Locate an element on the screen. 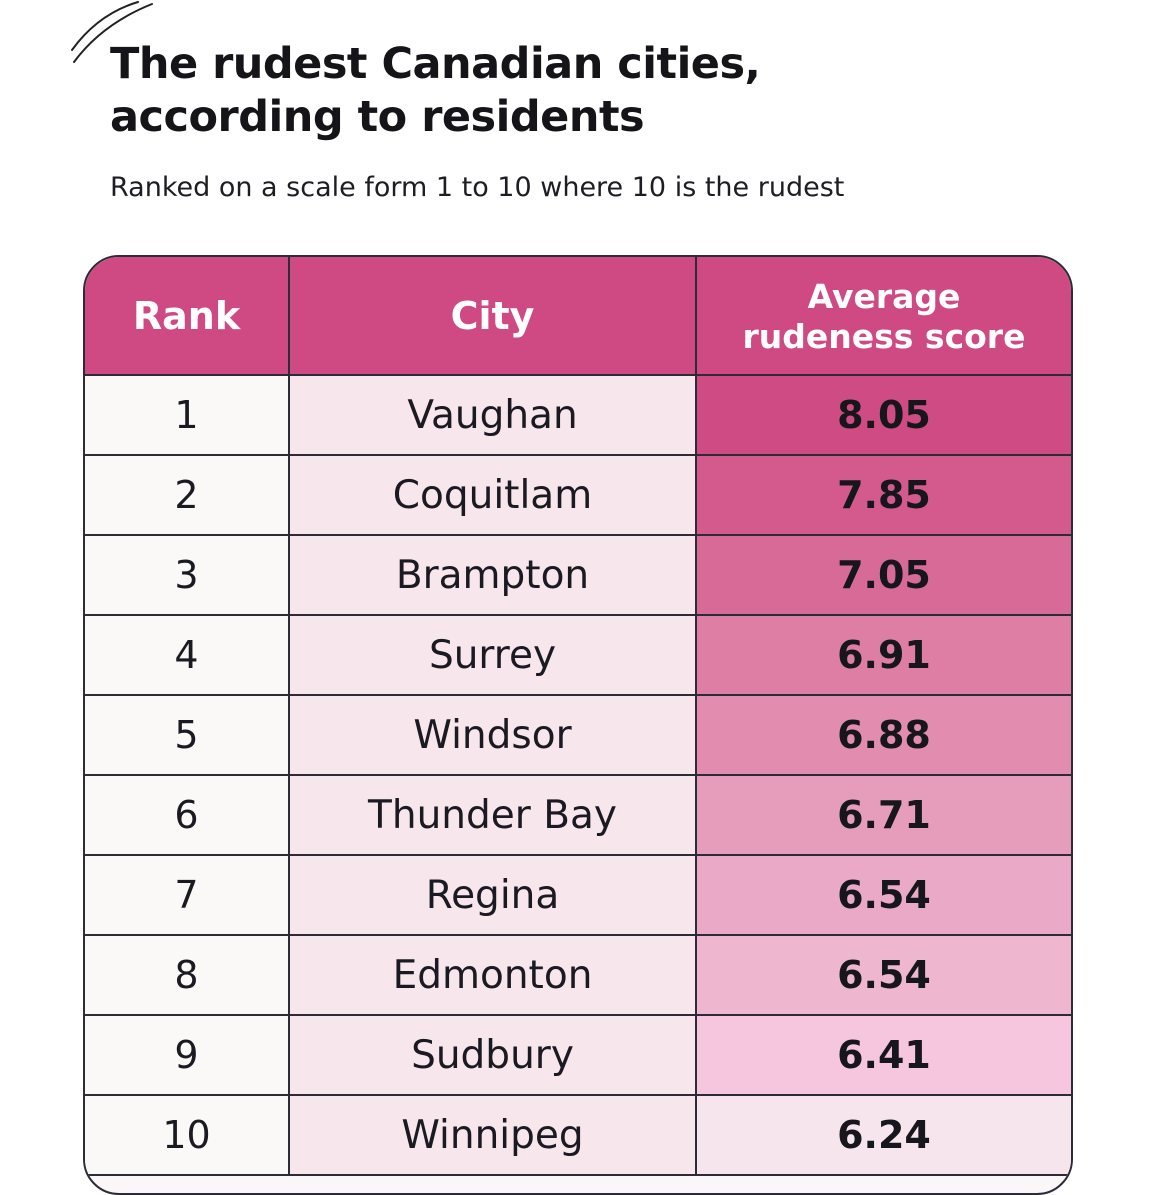  rank-cell: 2 is located at coordinates (186, 495).